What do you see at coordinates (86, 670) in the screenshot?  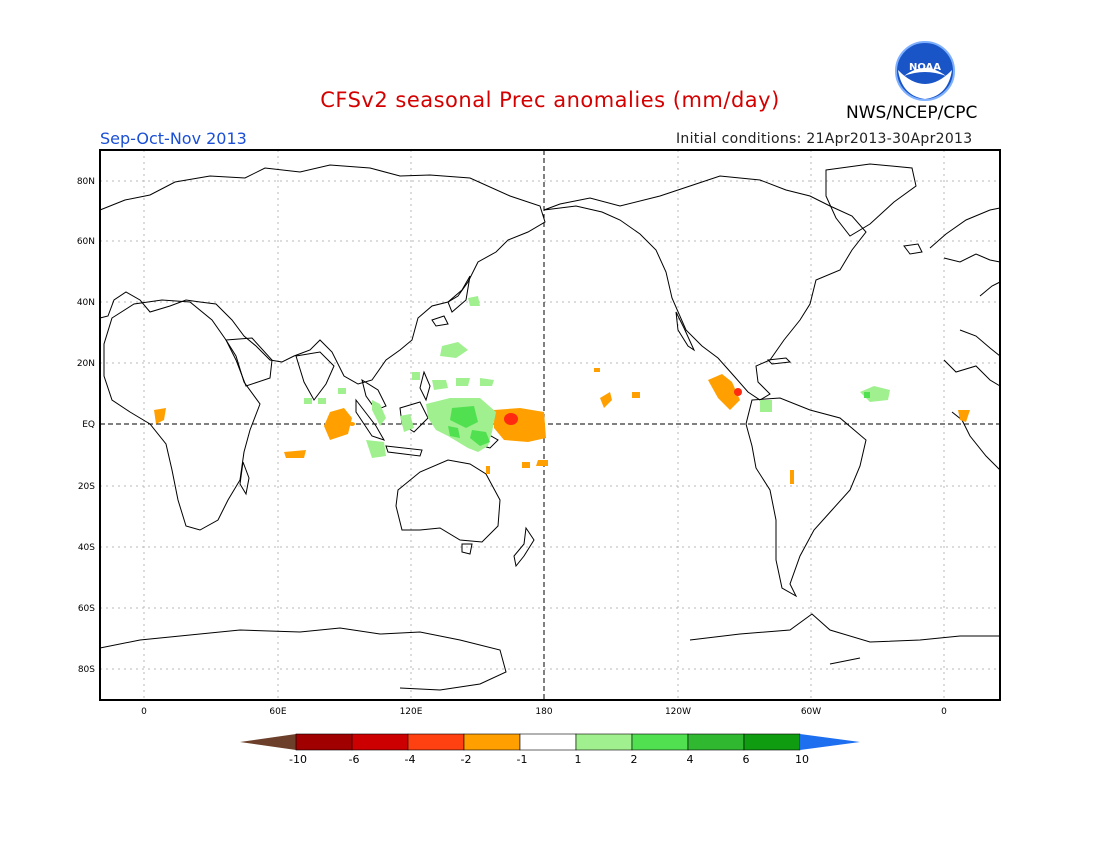 I see `lat-label: 80S` at bounding box center [86, 670].